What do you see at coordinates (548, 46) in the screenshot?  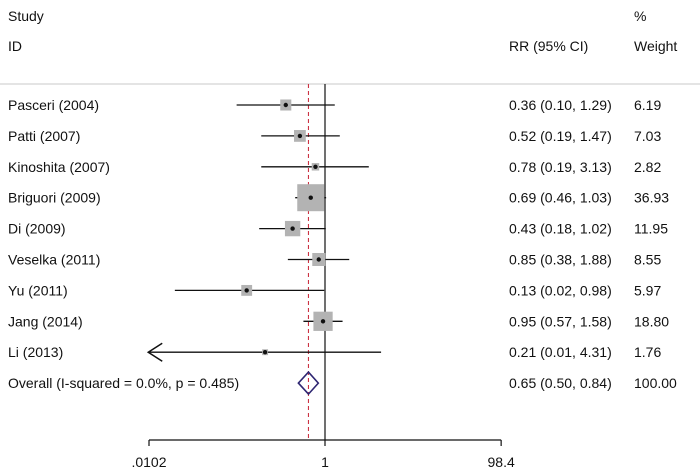 I see `header-rr: RR (95% CI)` at bounding box center [548, 46].